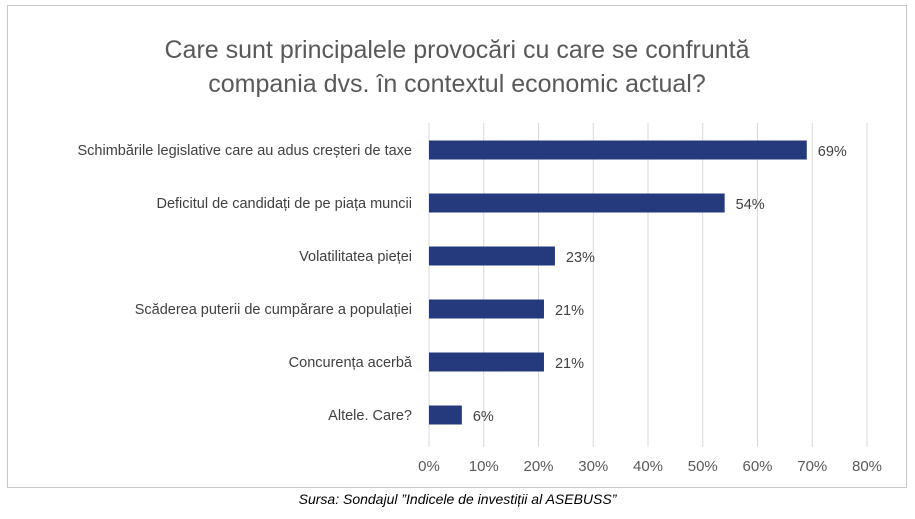  Describe the element at coordinates (703, 466) in the screenshot. I see `x-tick-label: 50%` at that location.